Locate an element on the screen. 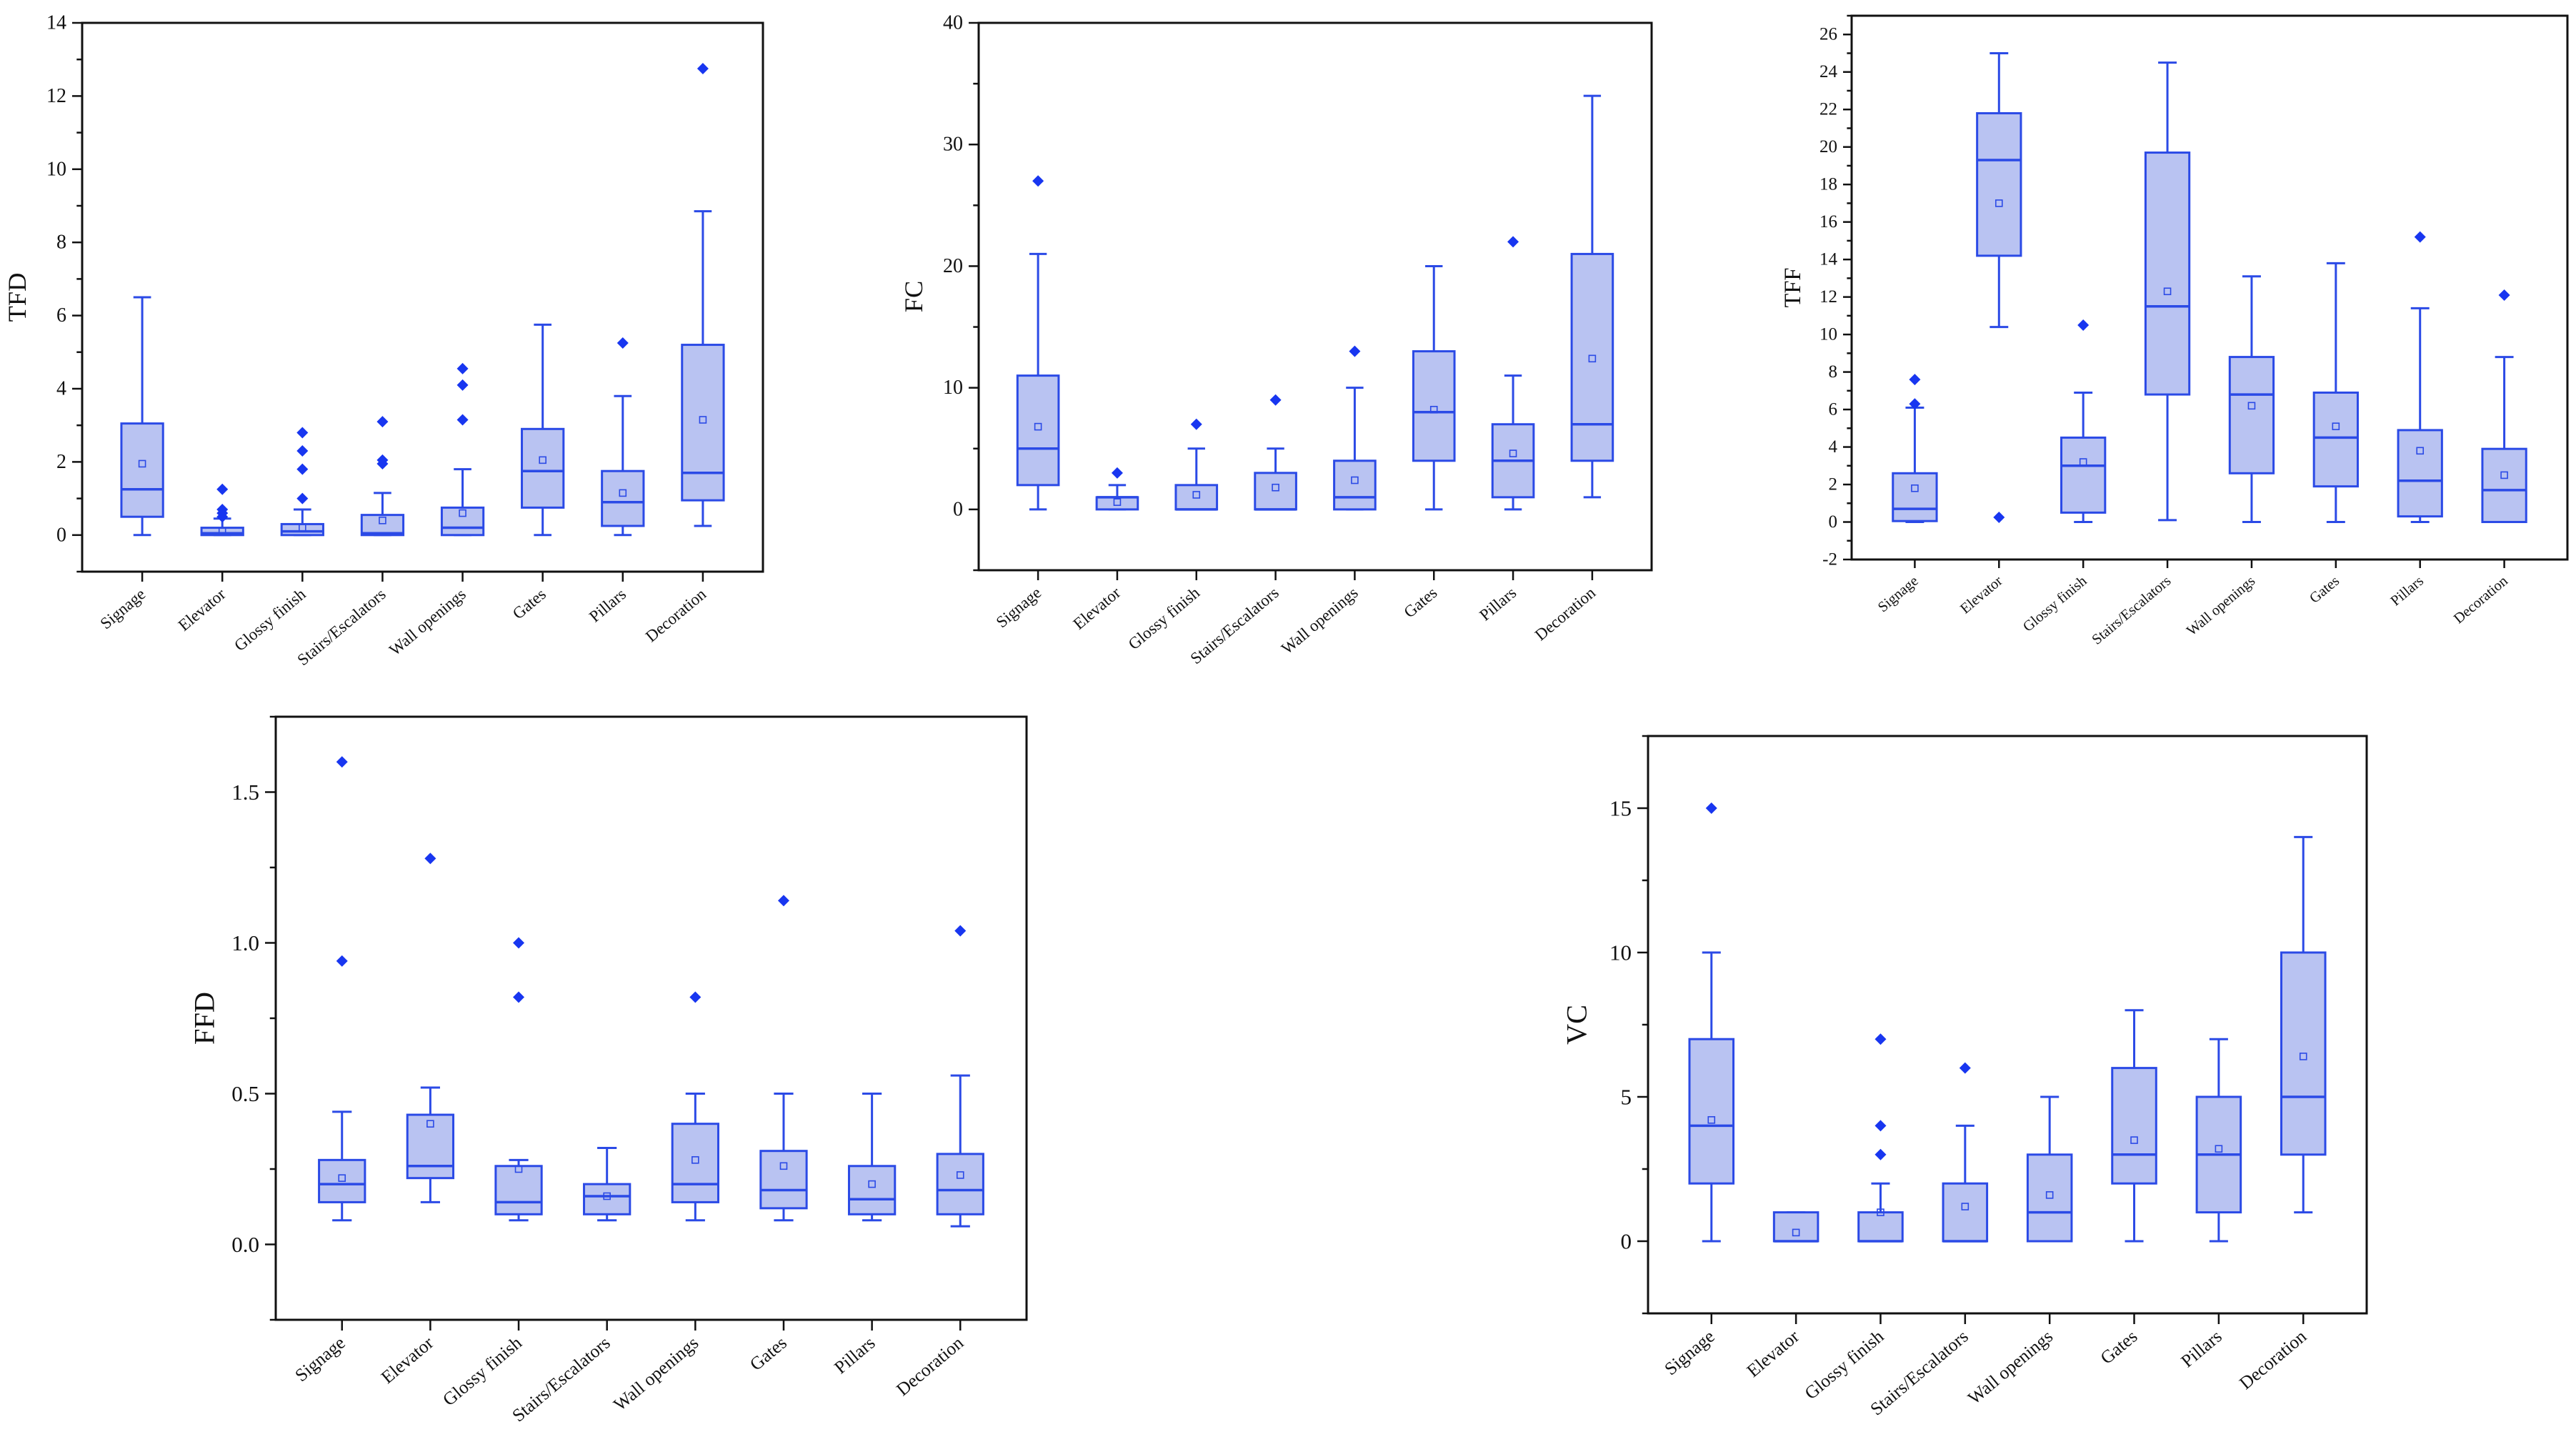 This screenshot has width=2576, height=1452. y-tick-label: 8 is located at coordinates (61, 243).